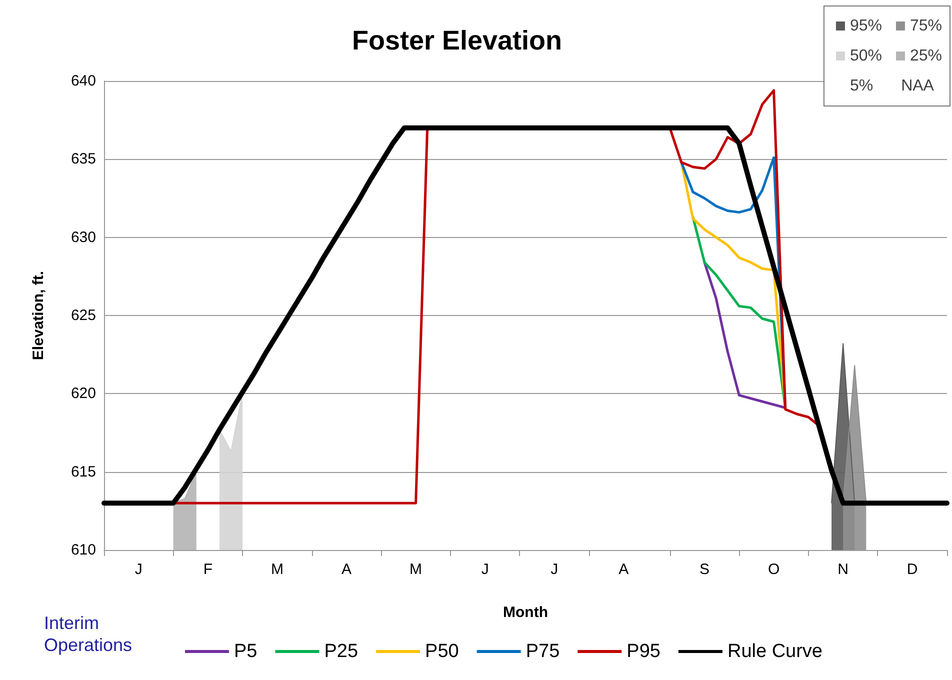 This screenshot has height=680, width=952. I want to click on line-series, so click(745, 335).